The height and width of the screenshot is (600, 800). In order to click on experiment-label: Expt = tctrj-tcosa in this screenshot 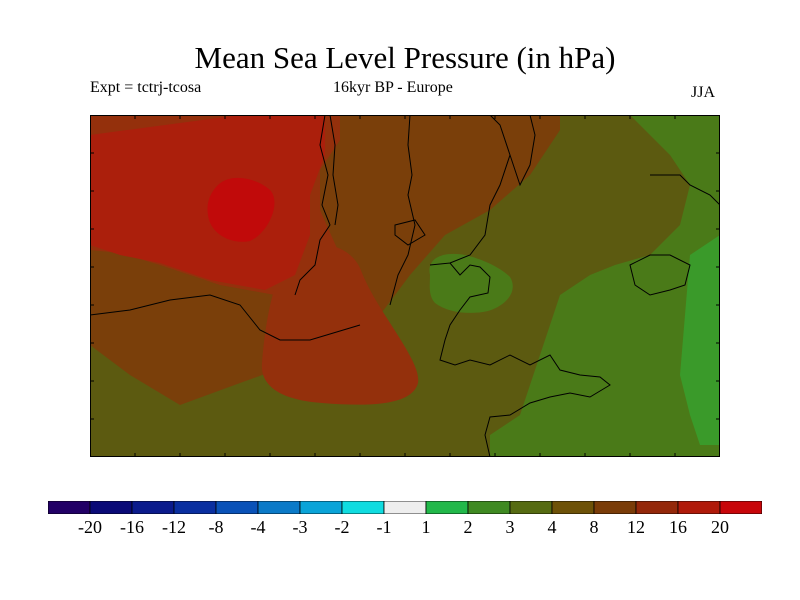, I will do `click(146, 87)`.